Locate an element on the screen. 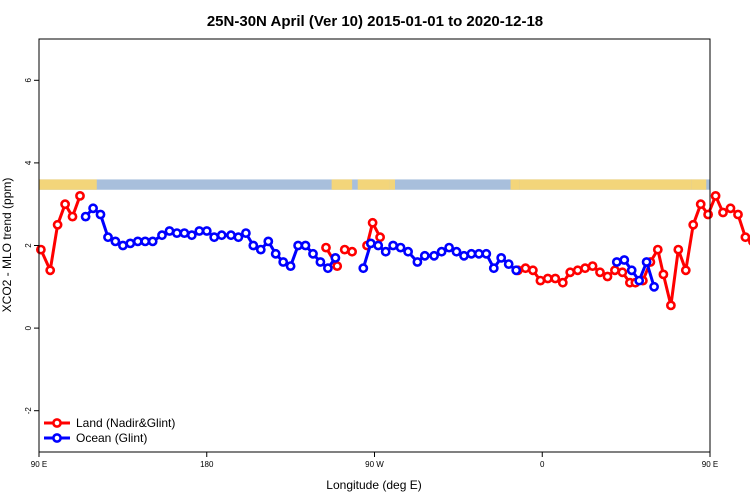 The image size is (750, 500). legend-label-0: Land (Nadir&Glint) is located at coordinates (125, 423).